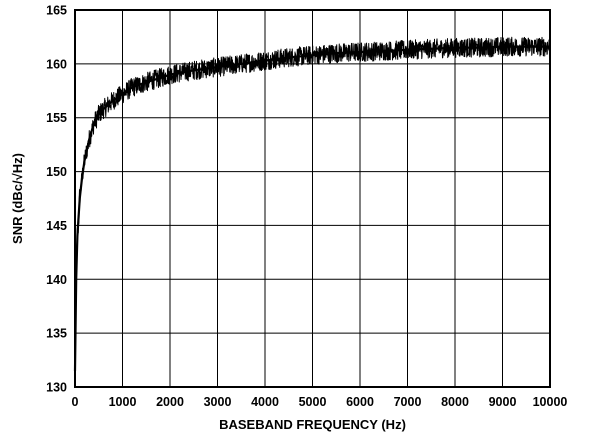 Image resolution: width=590 pixels, height=445 pixels. Describe the element at coordinates (503, 402) in the screenshot. I see `x-tick-label: 9000` at that location.